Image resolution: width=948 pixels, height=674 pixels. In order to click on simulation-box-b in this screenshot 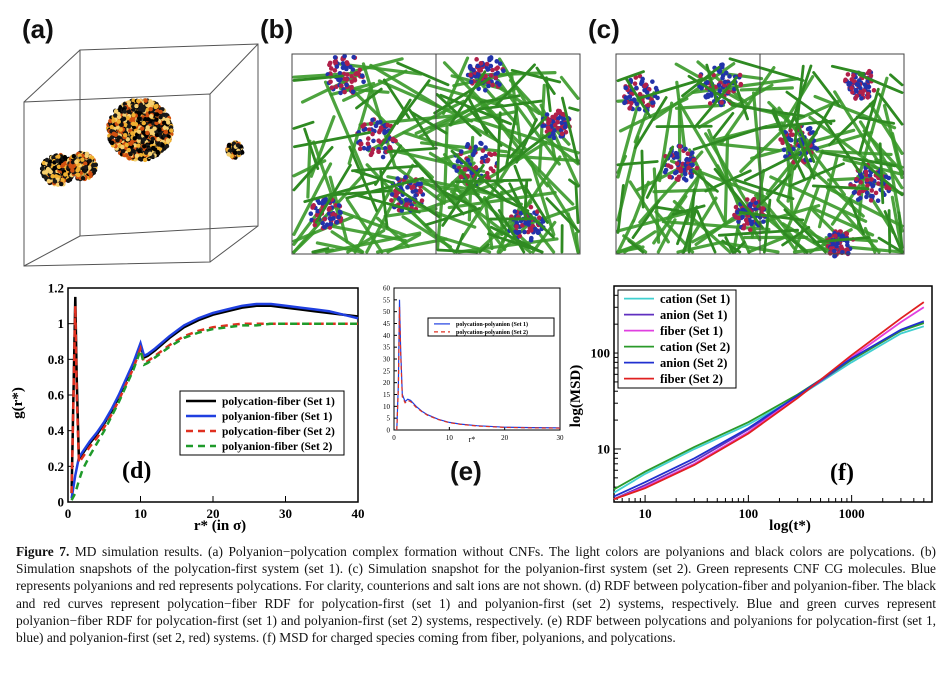, I will do `click(436, 154)`.